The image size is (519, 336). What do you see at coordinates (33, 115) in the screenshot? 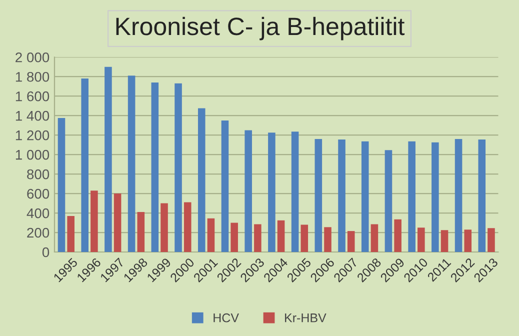
I see `y-tick-label: 1 400` at bounding box center [33, 115].